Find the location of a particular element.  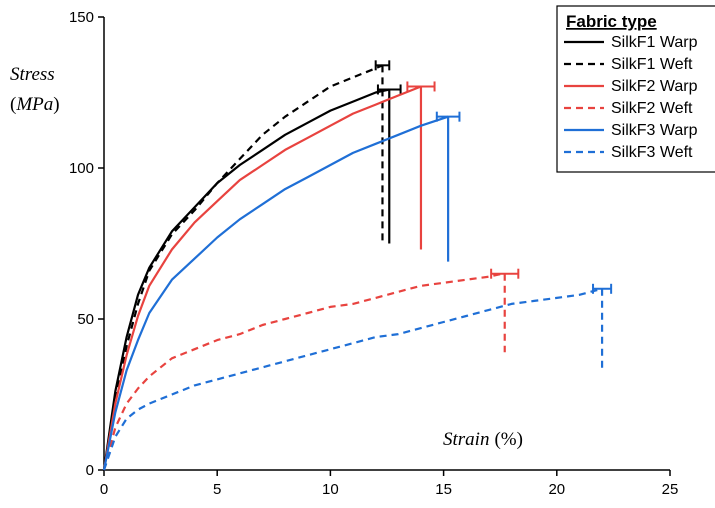

x-tick-label: 15 is located at coordinates (443, 489).